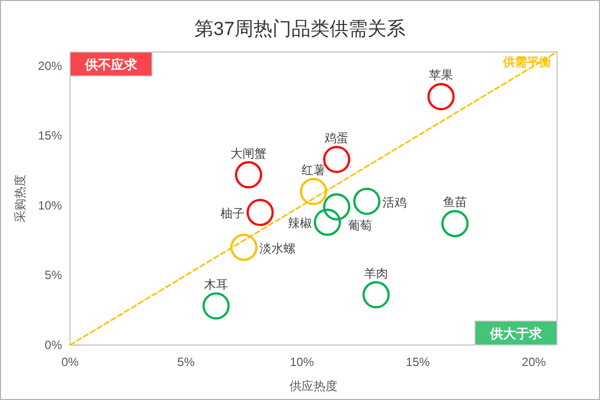 This screenshot has height=400, width=600. What do you see at coordinates (50, 135) in the screenshot?
I see `y-tick-label: 15%` at bounding box center [50, 135].